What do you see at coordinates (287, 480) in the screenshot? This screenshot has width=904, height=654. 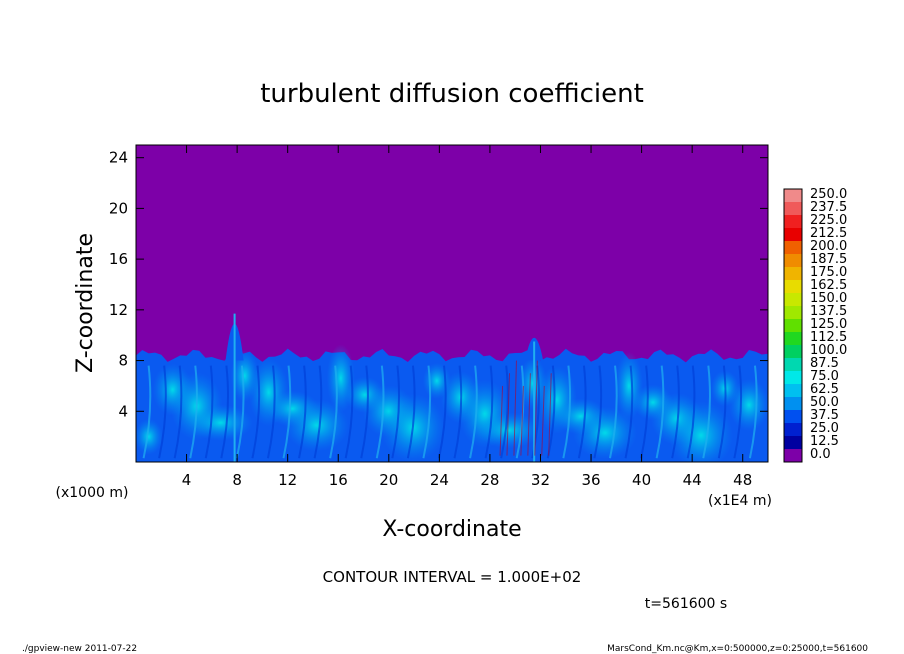 I see `x-tick-label: 12` at bounding box center [287, 480].